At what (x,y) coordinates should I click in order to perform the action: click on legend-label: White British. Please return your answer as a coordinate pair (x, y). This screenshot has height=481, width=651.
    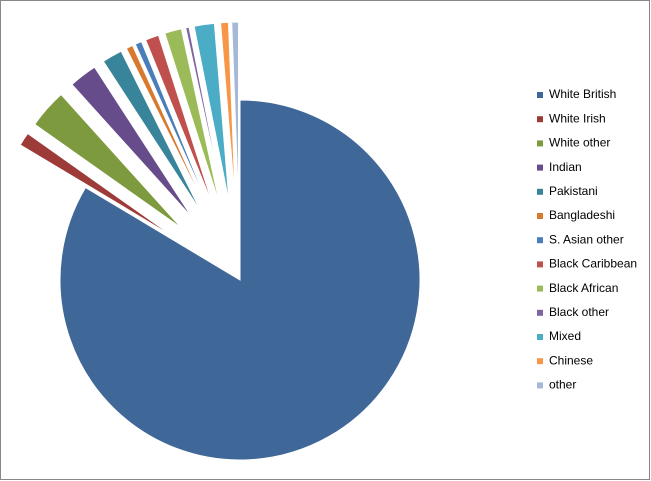
    Looking at the image, I should click on (582, 94).